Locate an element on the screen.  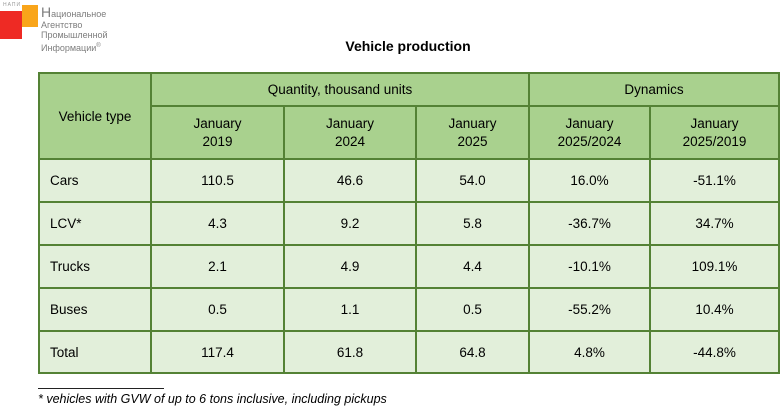
column-header-line: 2025/2019 is located at coordinates (714, 141).